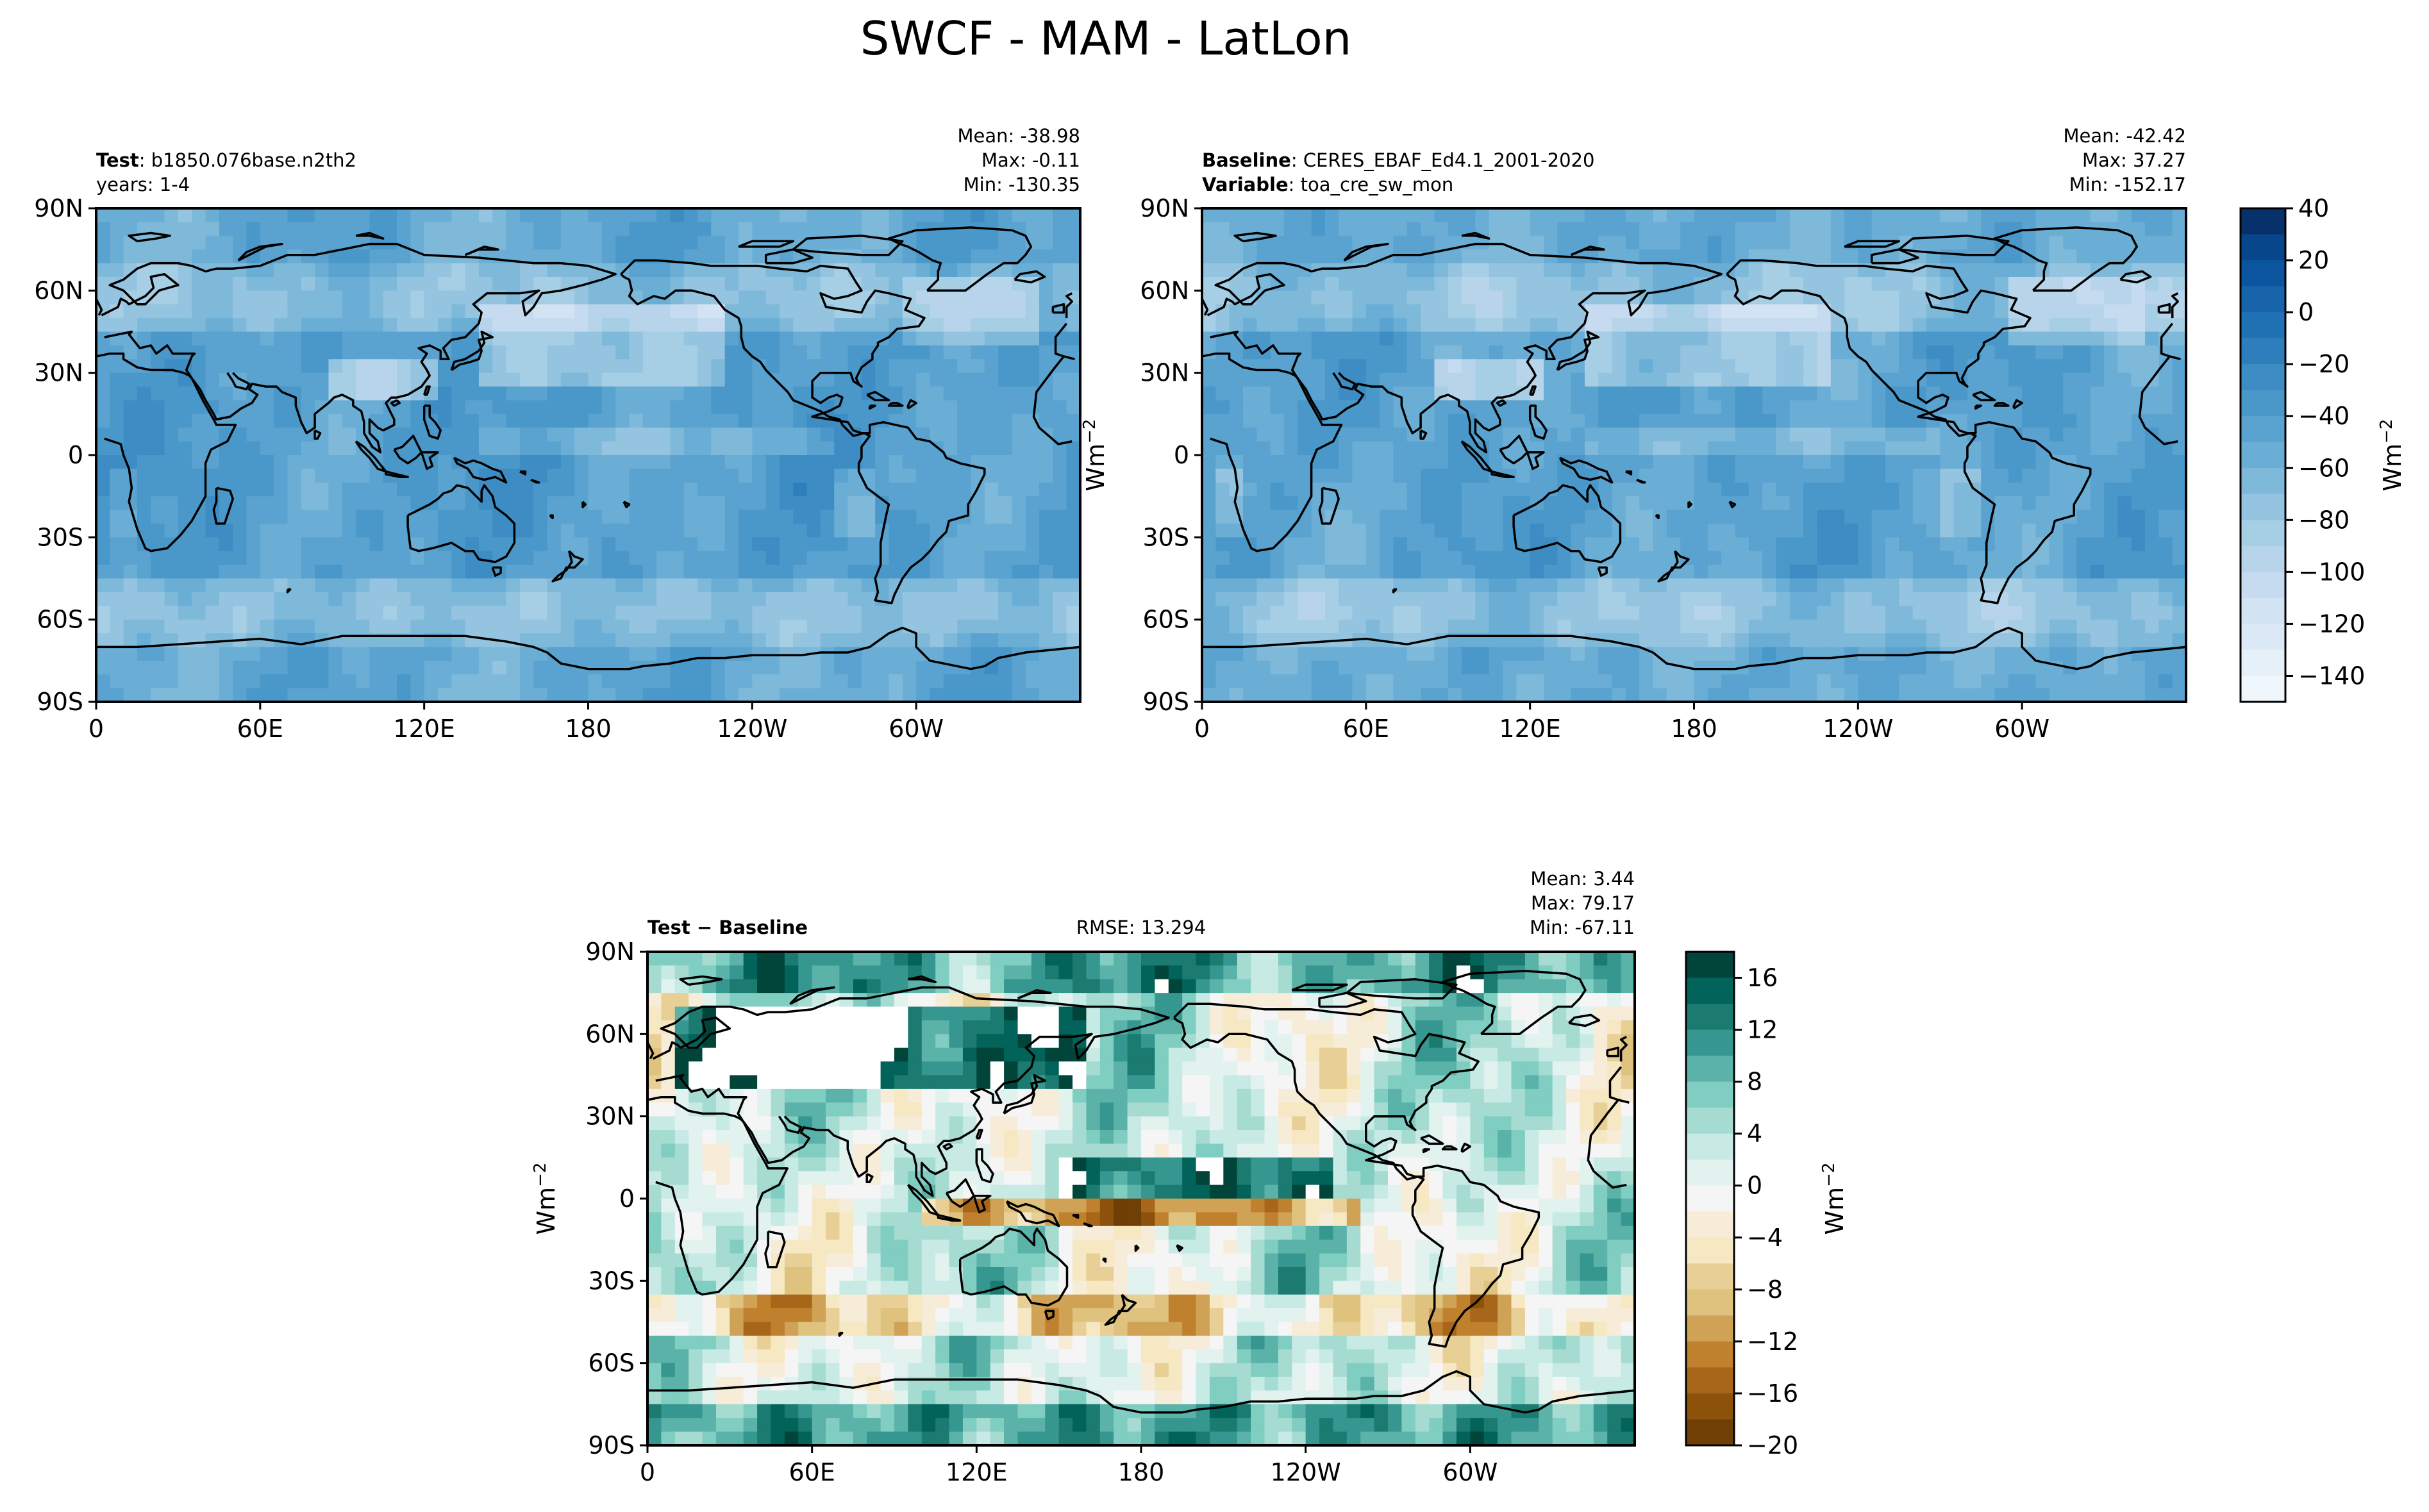 The width and height of the screenshot is (2429, 1512). What do you see at coordinates (226, 160) in the screenshot?
I see `test-label: Test: b1850.076base.n2th2` at bounding box center [226, 160].